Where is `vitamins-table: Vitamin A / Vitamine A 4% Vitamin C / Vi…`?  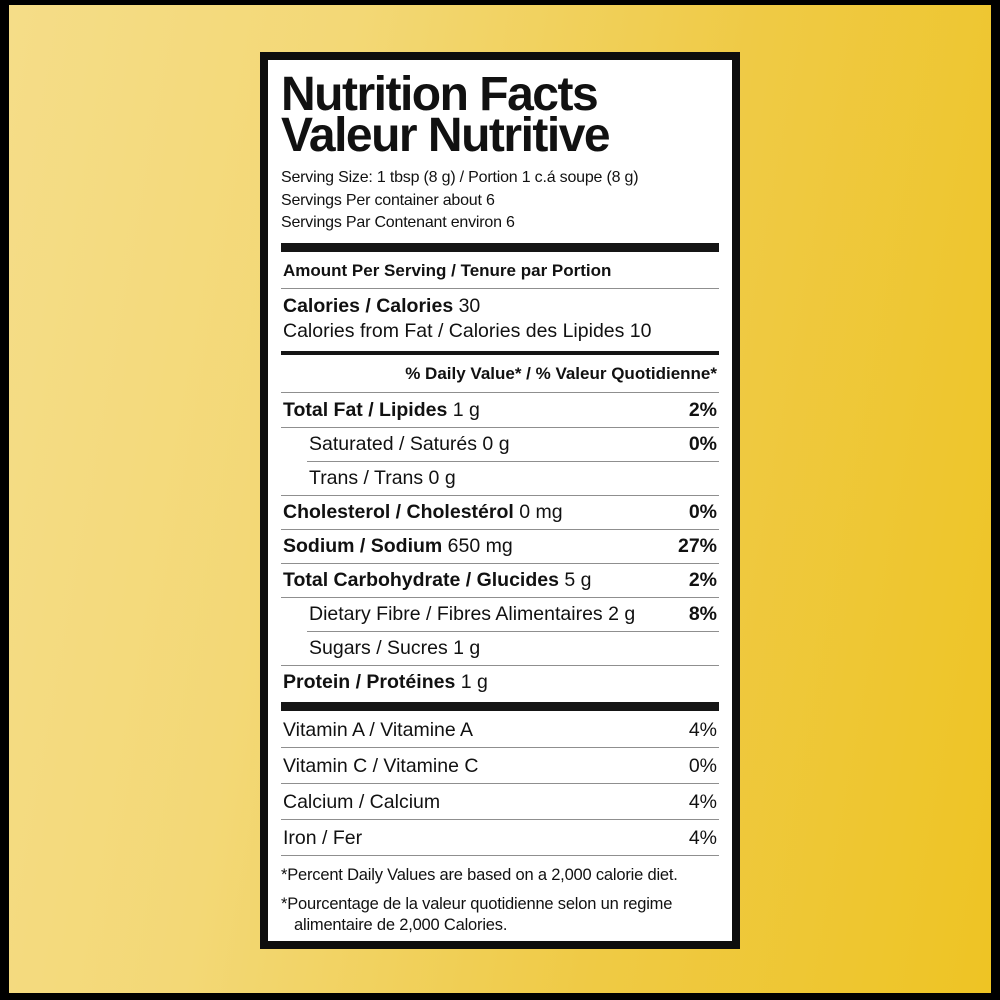 vitamins-table: Vitamin A / Vitamine A 4% Vitamin C / Vi… is located at coordinates (500, 784).